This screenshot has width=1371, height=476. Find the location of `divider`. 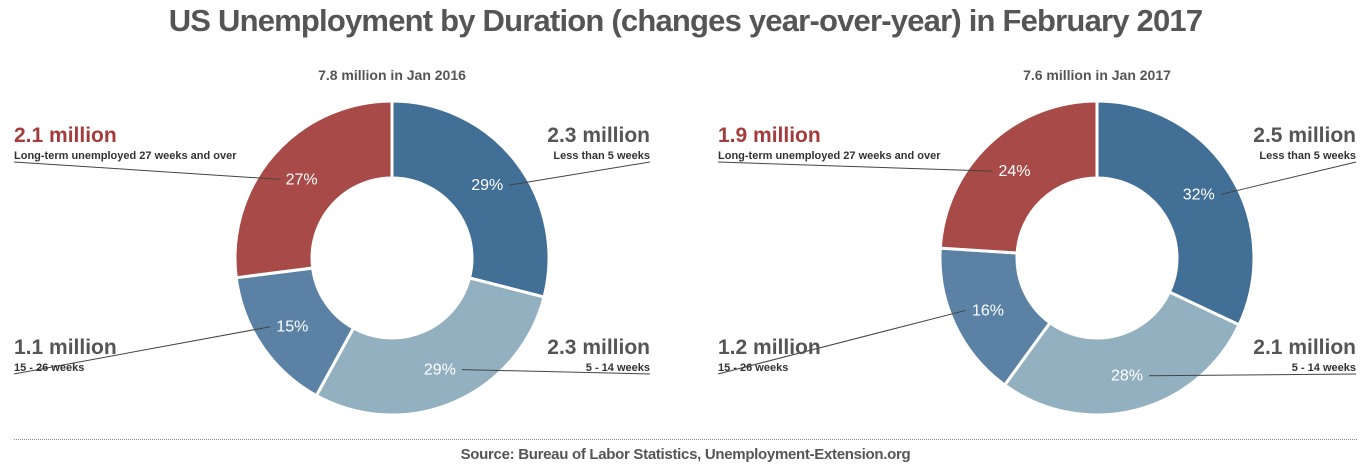

divider is located at coordinates (685, 439).